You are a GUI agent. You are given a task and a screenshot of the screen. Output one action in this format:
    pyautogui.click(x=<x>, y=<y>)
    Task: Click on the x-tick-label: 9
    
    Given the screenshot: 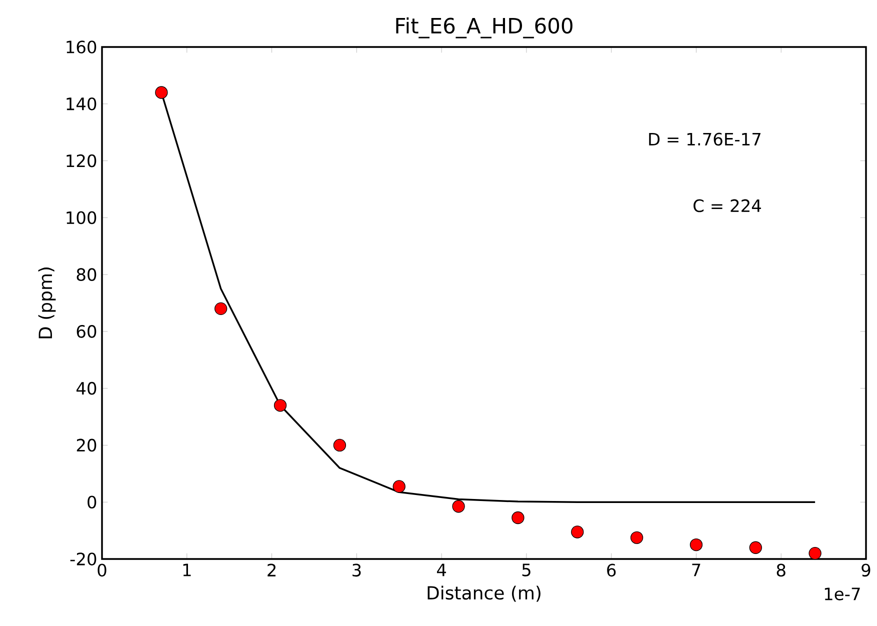 What is the action you would take?
    pyautogui.click(x=866, y=570)
    